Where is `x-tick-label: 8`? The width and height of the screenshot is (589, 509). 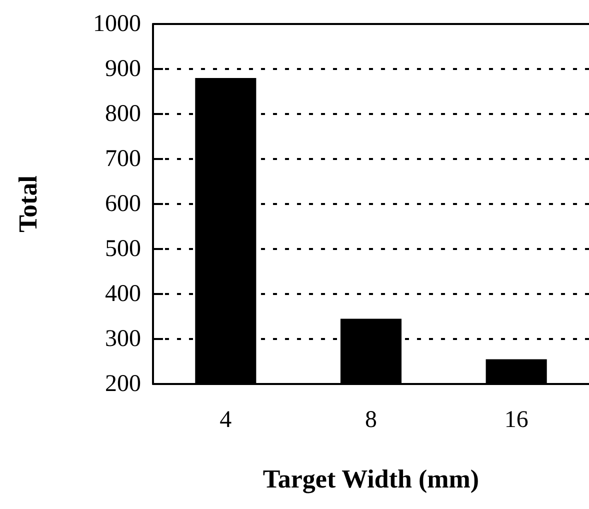
x-tick-label: 8 is located at coordinates (371, 420).